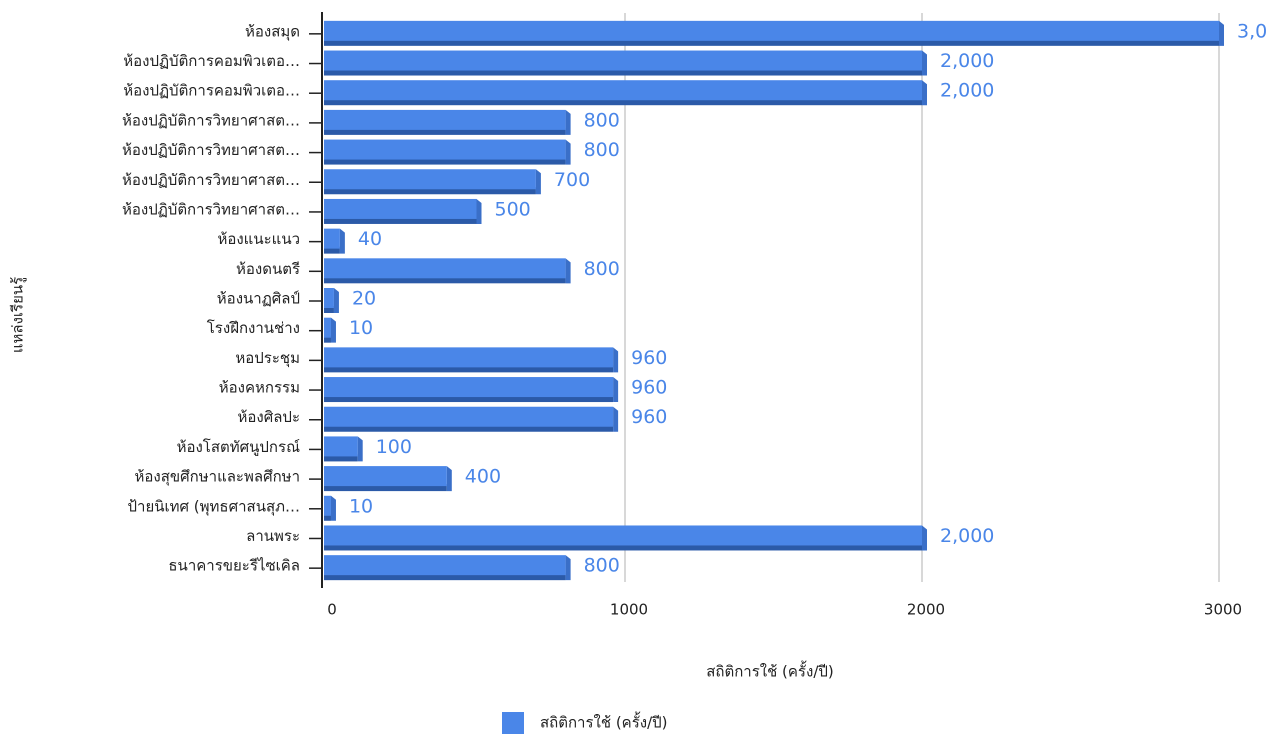 This screenshot has width=1266, height=738. Describe the element at coordinates (1251, 31) in the screenshot. I see `value-label: 3,000` at that location.